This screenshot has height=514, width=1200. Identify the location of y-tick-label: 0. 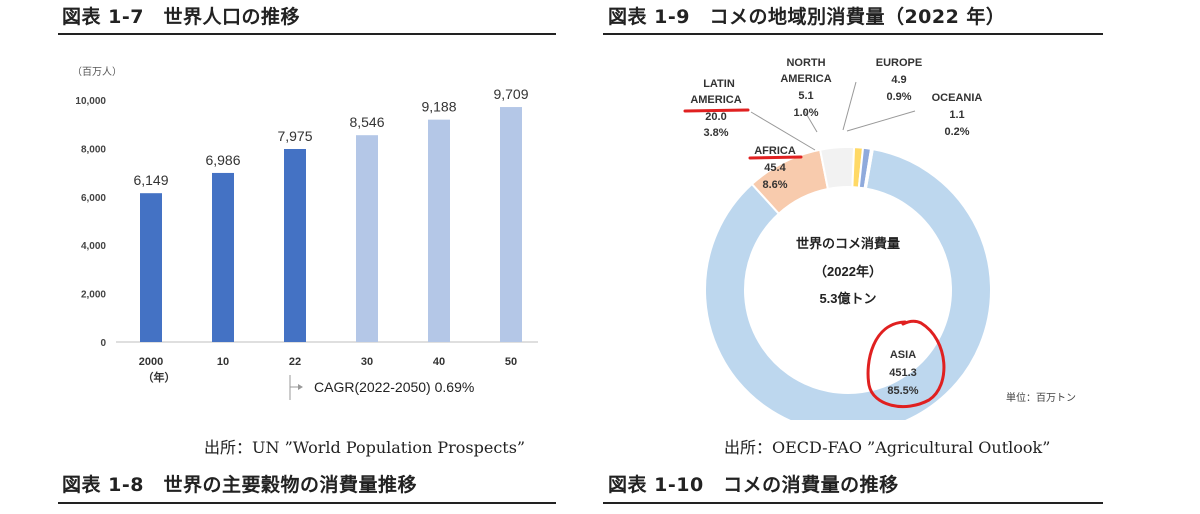
(103, 343).